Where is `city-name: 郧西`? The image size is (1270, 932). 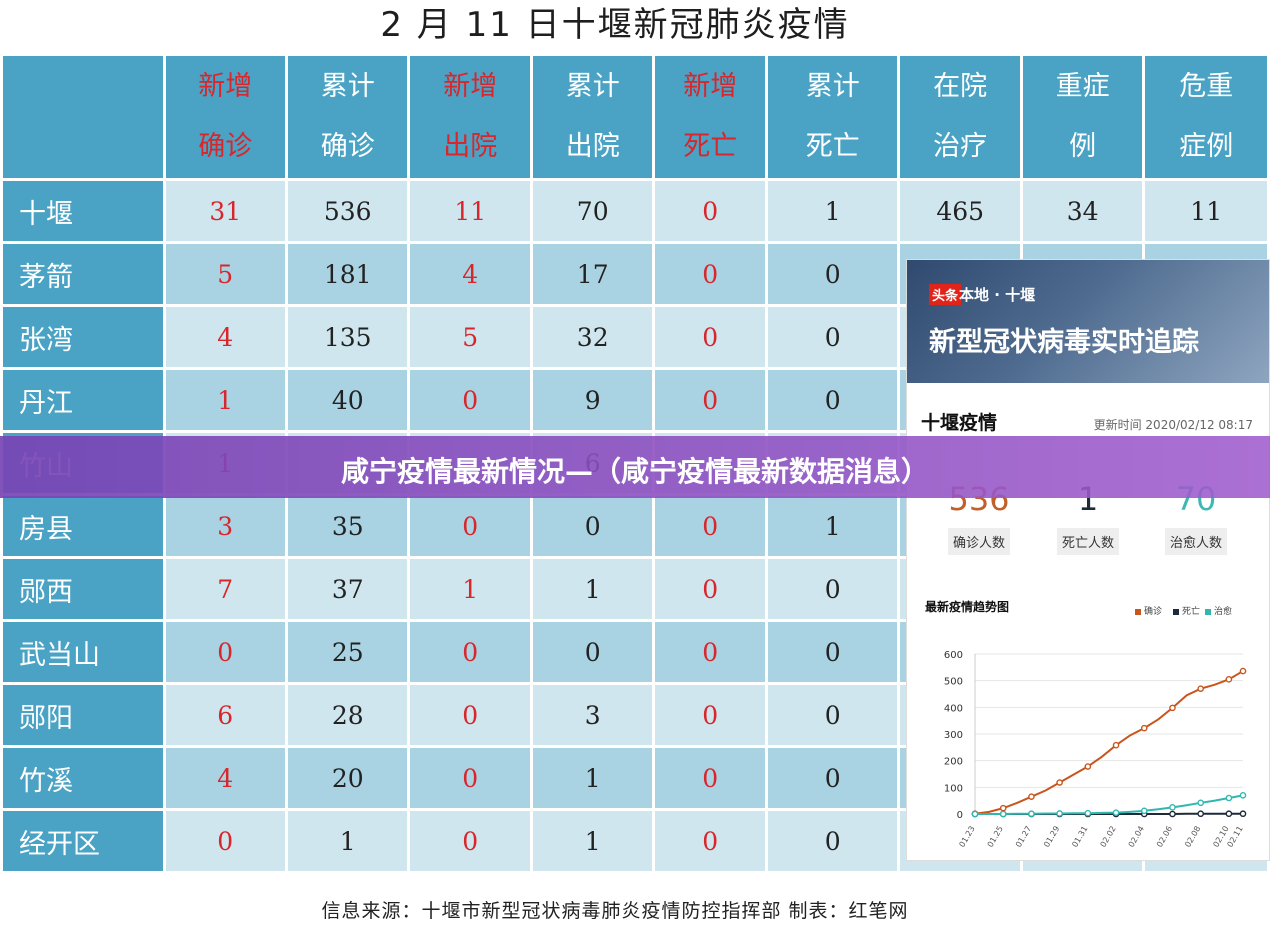 city-name: 郧西 is located at coordinates (83, 589).